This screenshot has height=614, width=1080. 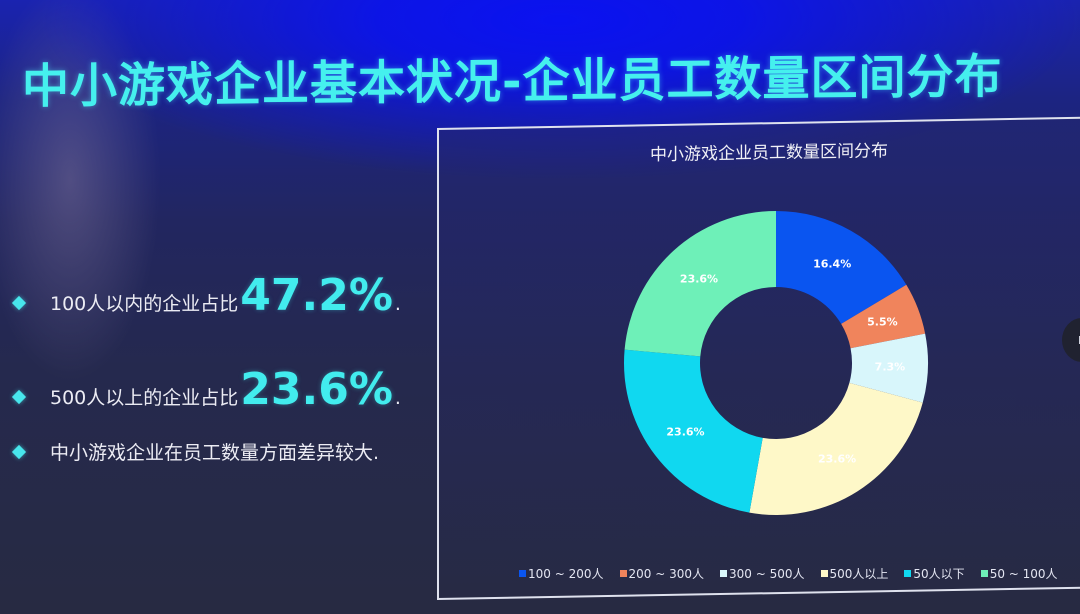 What do you see at coordinates (832, 264) in the screenshot?
I see `slice-value-label: 16.4%` at bounding box center [832, 264].